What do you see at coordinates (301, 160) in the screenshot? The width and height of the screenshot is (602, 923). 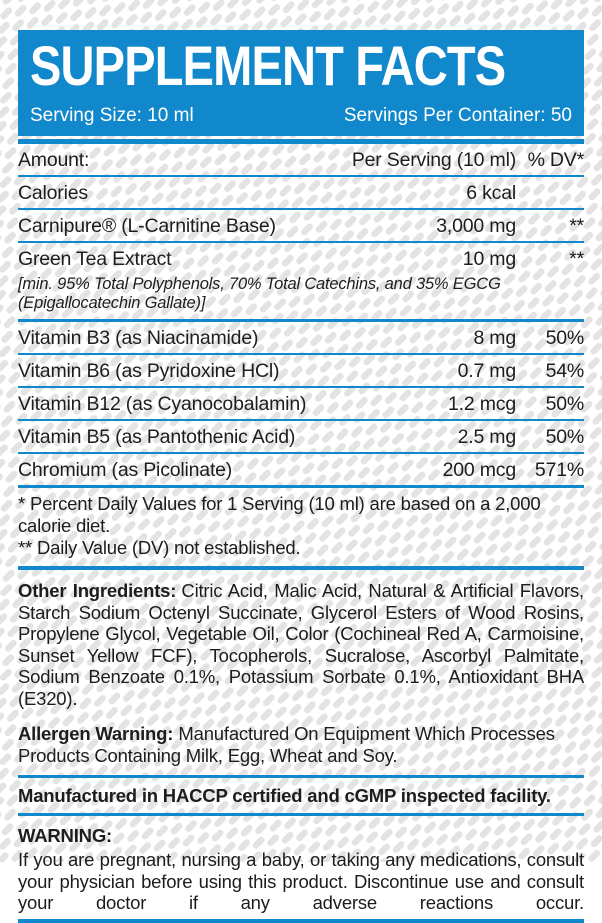 I see `table-header-row: Amount: Per Serving (10 ml) % DV*` at bounding box center [301, 160].